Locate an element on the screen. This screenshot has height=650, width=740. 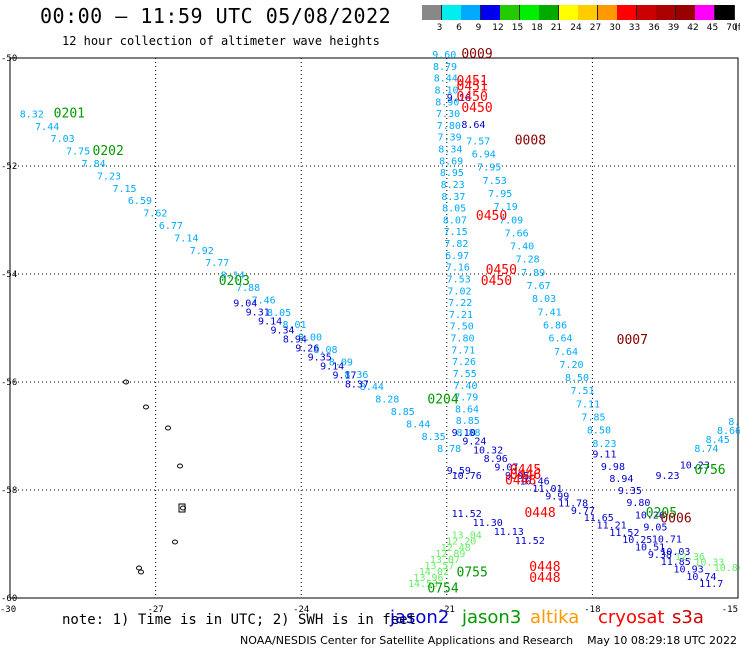
swh-value: 8.50 is located at coordinates (577, 378).